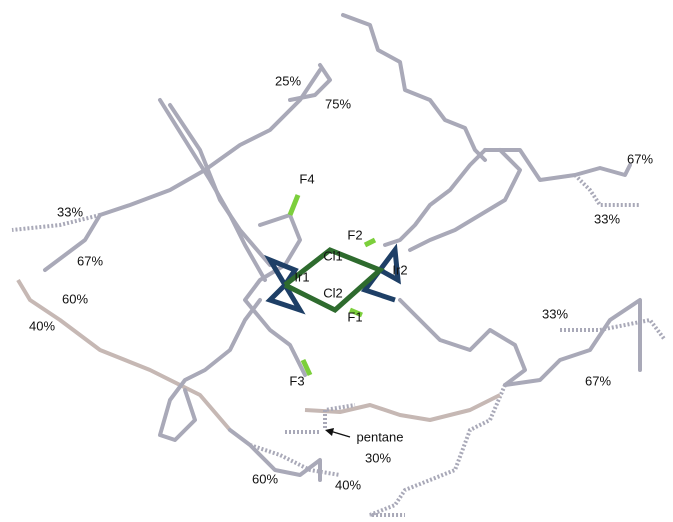 The image size is (673, 522). I want to click on arrow, so click(338, 433).